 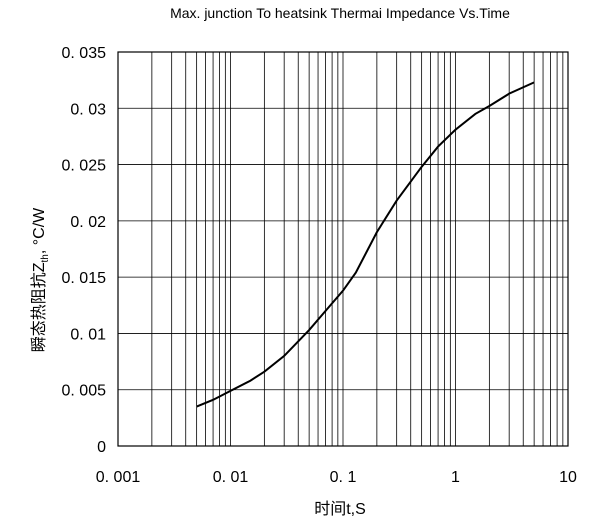 I want to click on y-tick-label: 0. 035, so click(x=84, y=53).